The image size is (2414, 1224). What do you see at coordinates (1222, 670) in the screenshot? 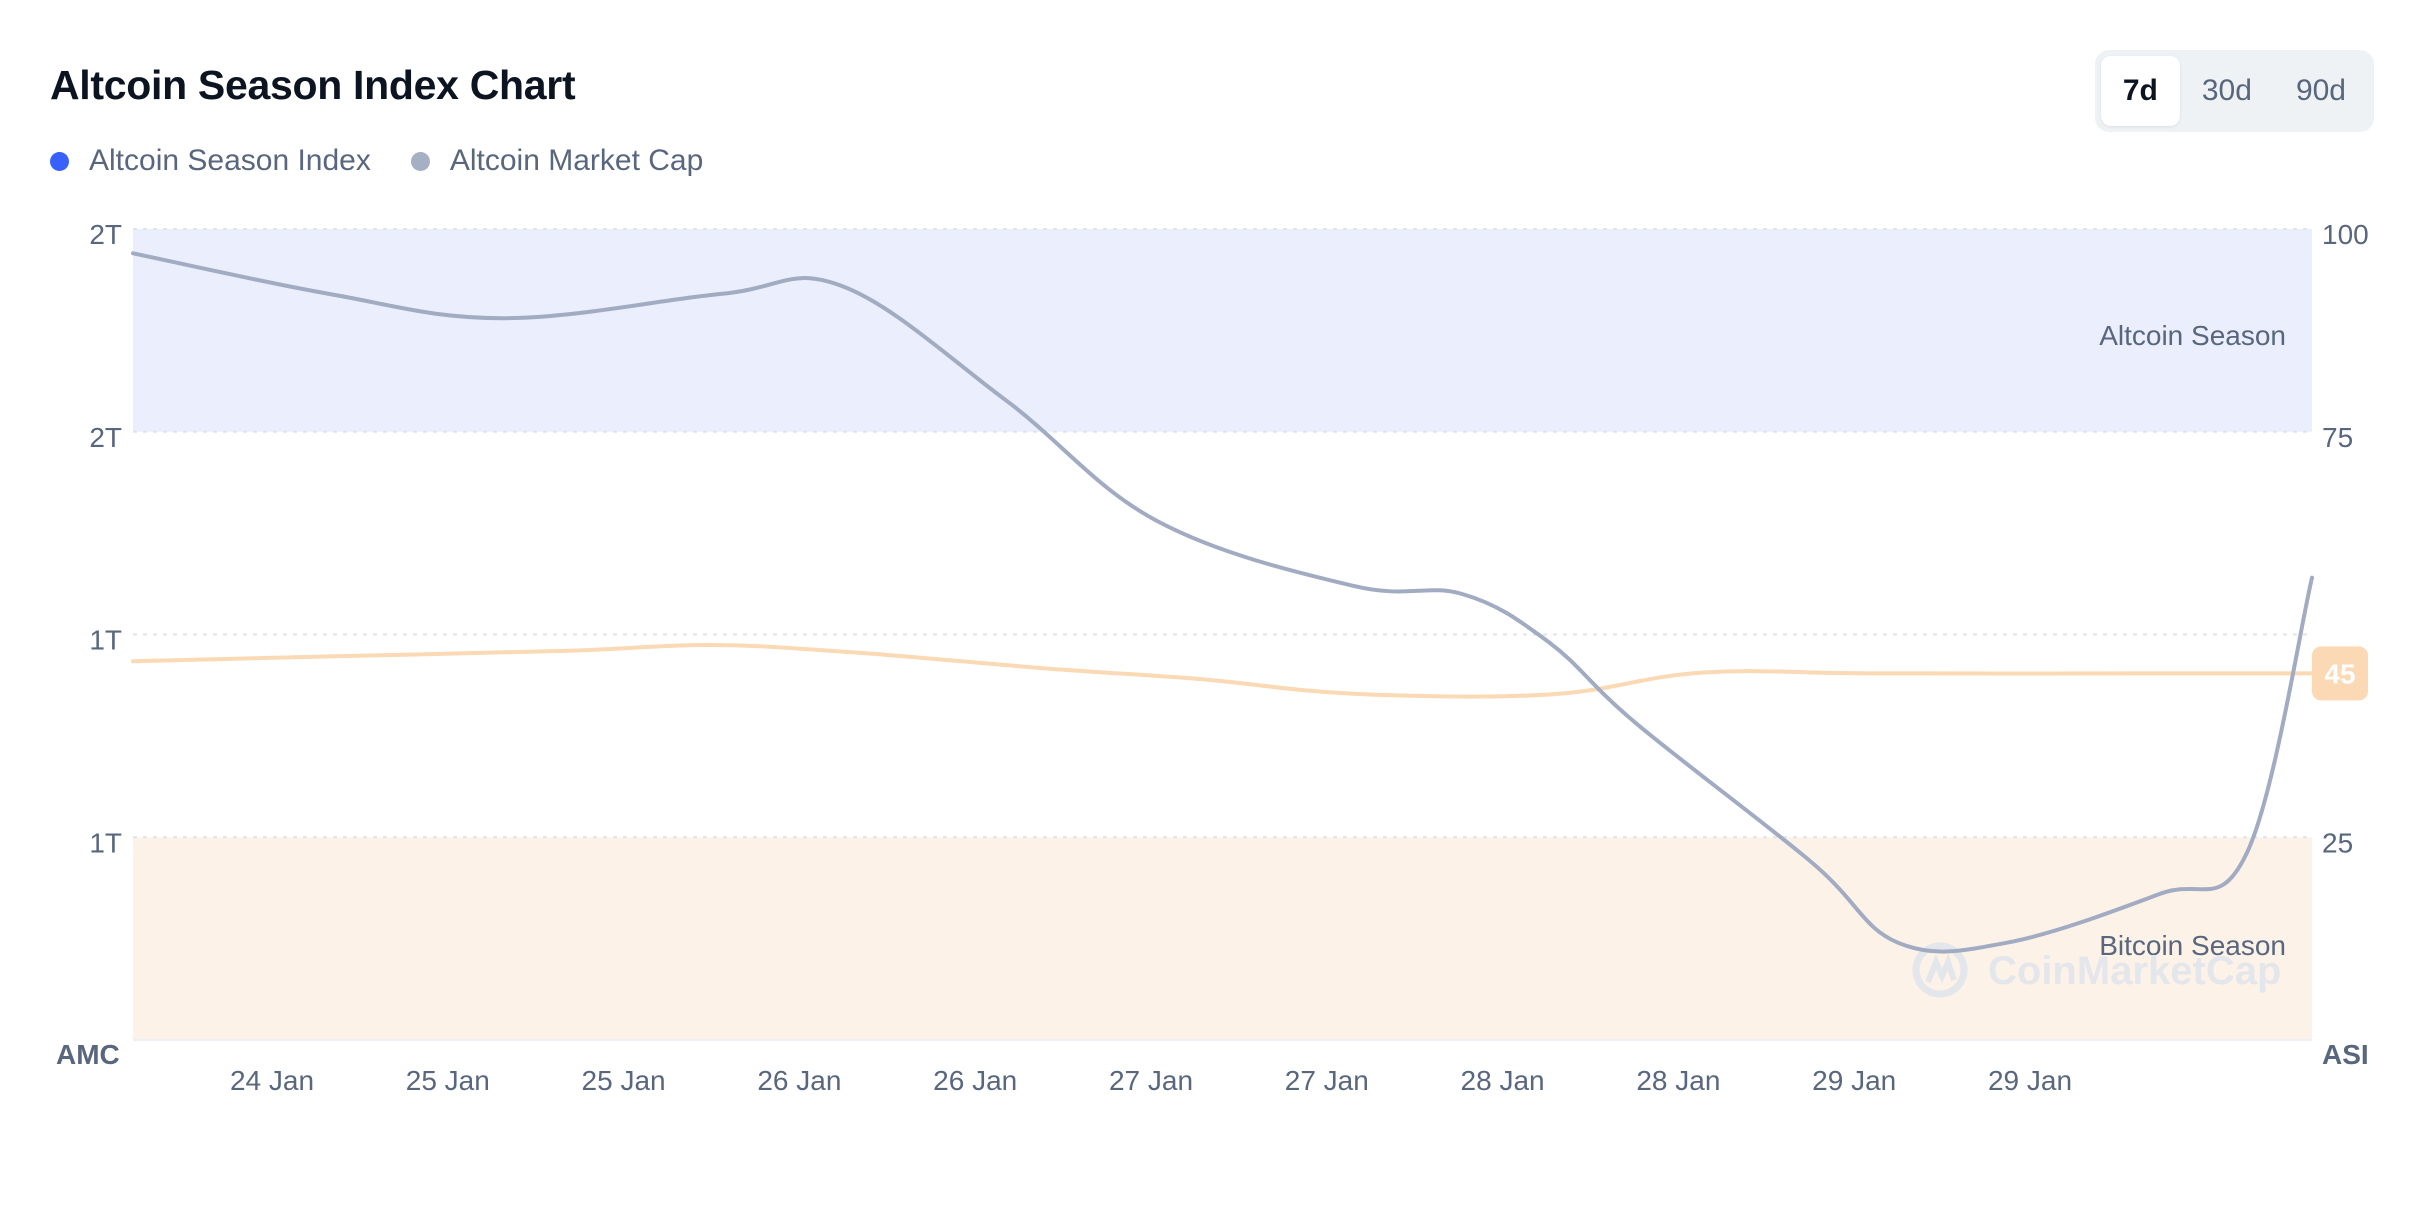
I see `series-line-altcoin-season-index` at bounding box center [1222, 670].